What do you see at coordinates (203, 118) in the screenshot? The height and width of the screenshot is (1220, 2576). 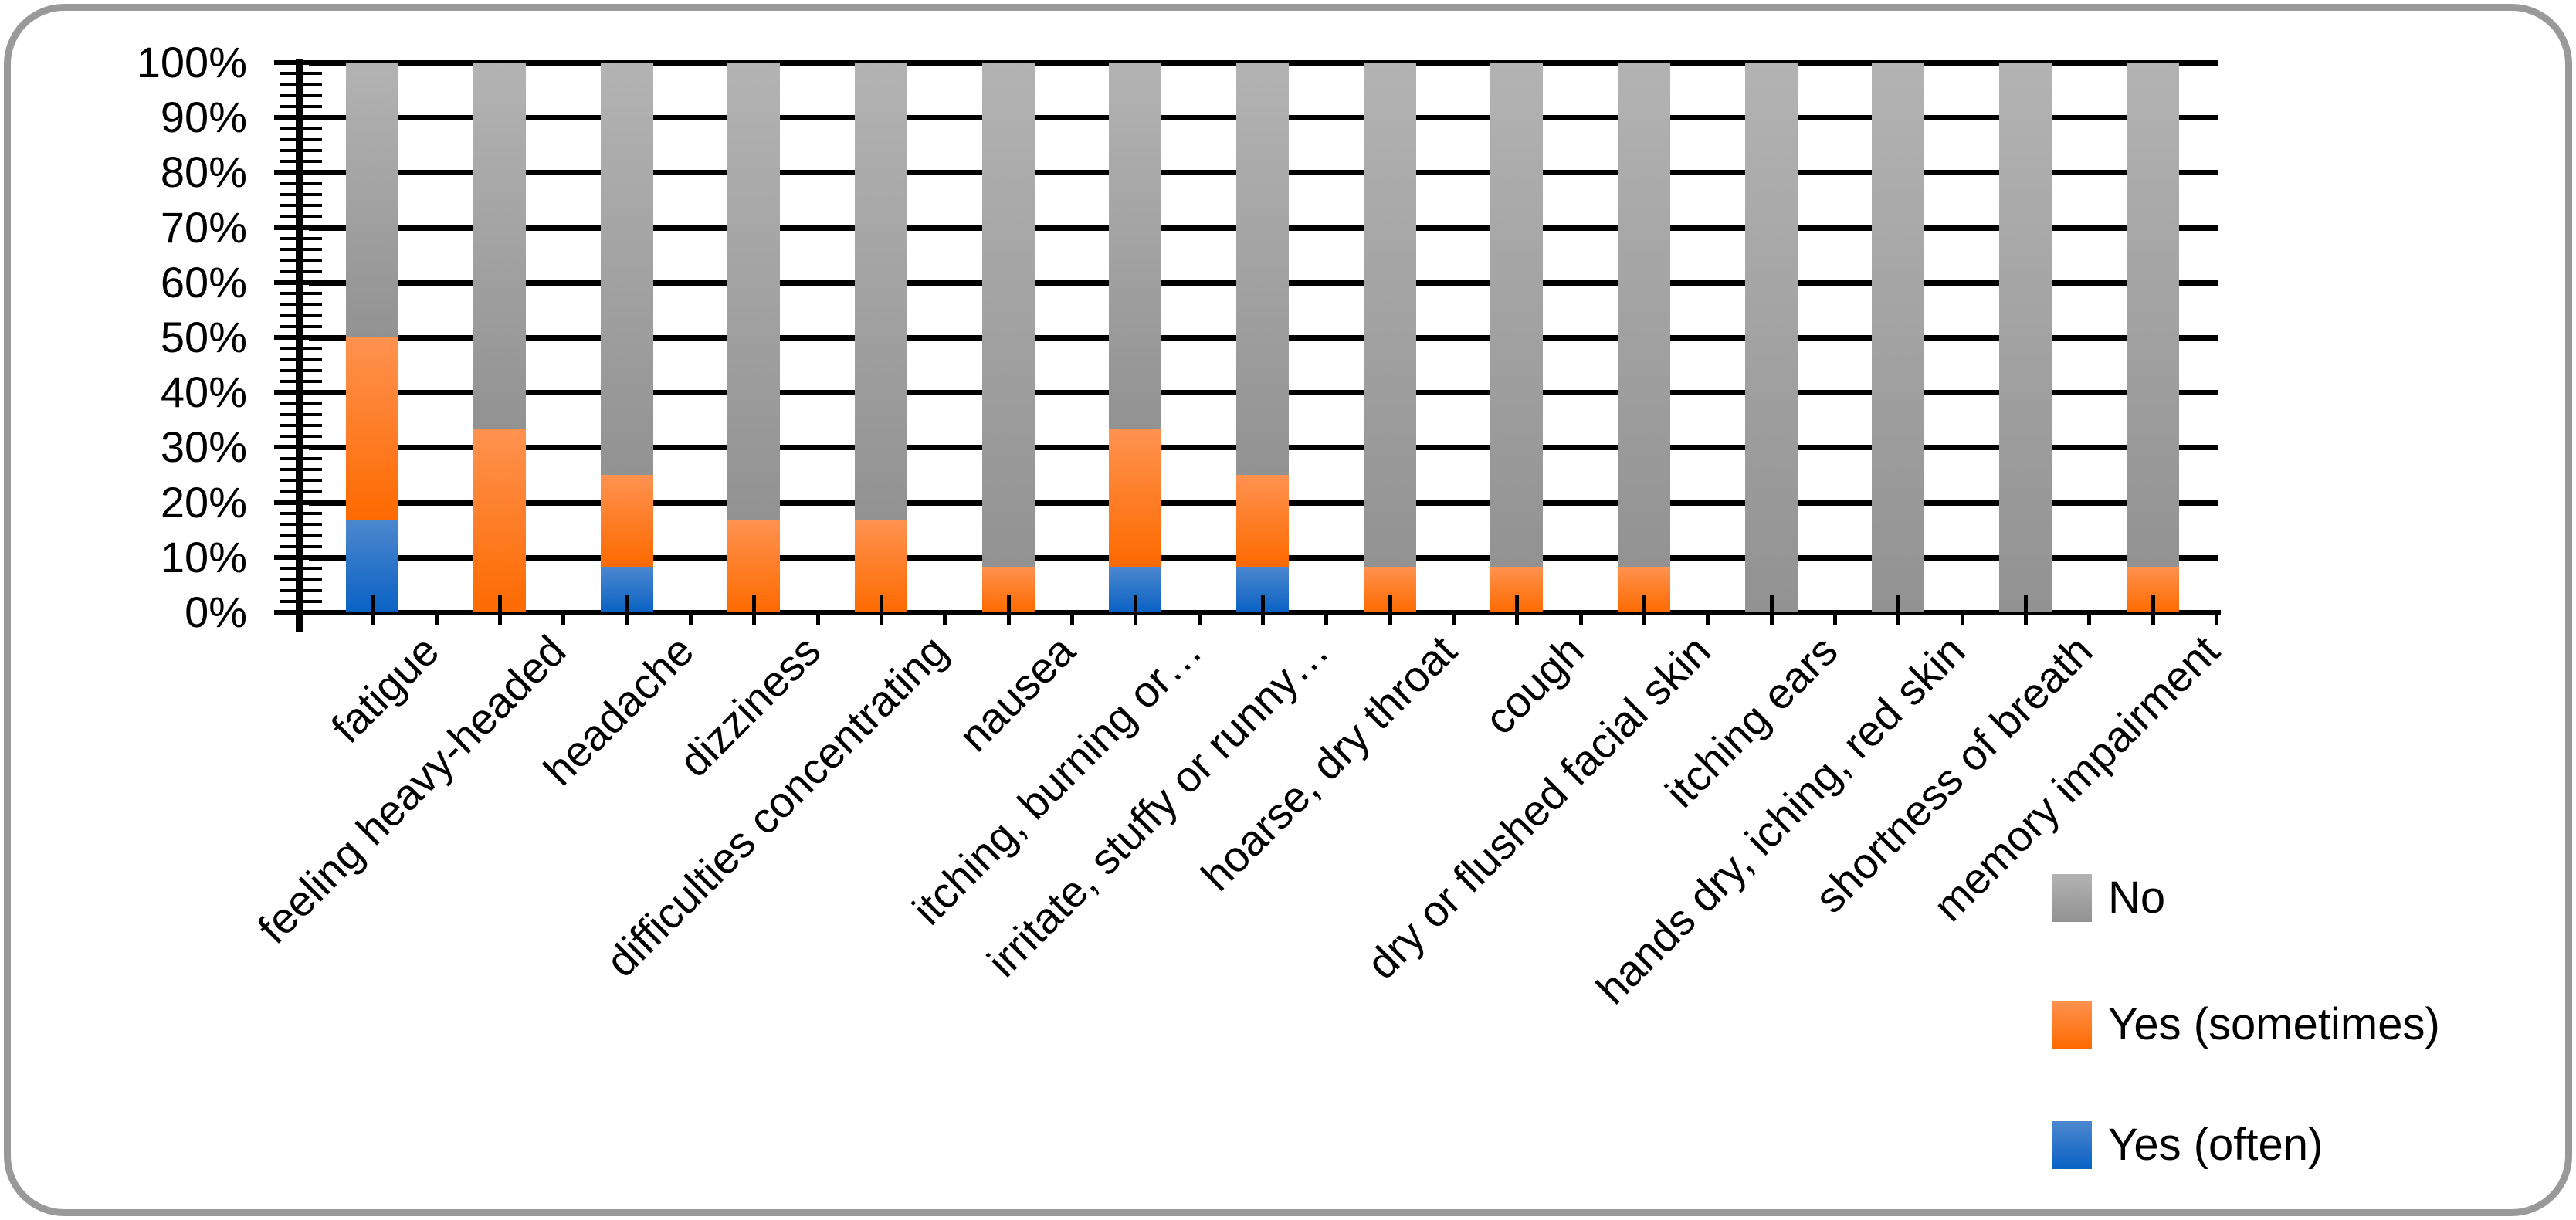 I see `y-tick-label: 90%` at bounding box center [203, 118].